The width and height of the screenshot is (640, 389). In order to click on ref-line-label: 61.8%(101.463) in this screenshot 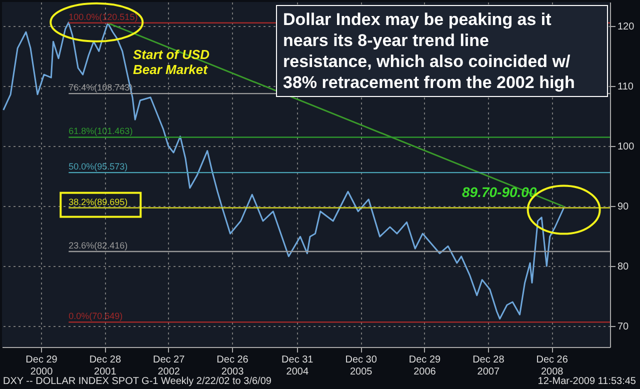, I will do `click(100, 131)`.